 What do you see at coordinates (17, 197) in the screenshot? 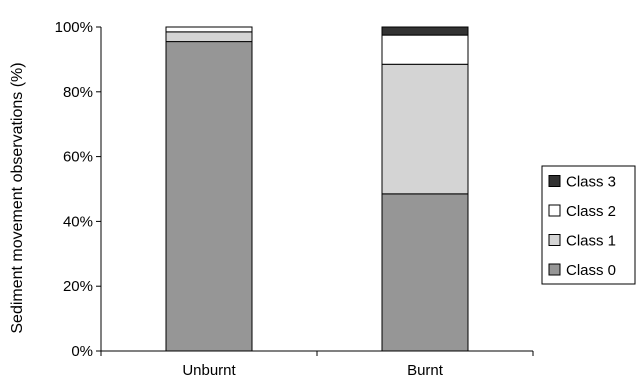
I see `y-axis-title: Sediment movement observations (%)` at bounding box center [17, 197].